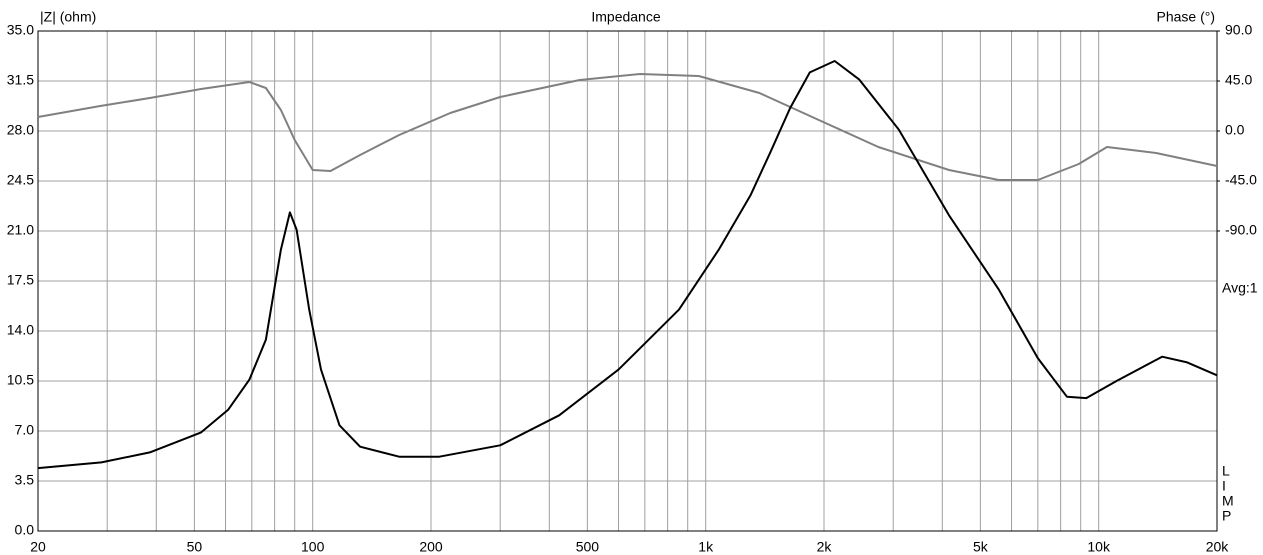 The width and height of the screenshot is (1263, 555). Describe the element at coordinates (706, 547) in the screenshot. I see `x-tick-label: 1k` at that location.